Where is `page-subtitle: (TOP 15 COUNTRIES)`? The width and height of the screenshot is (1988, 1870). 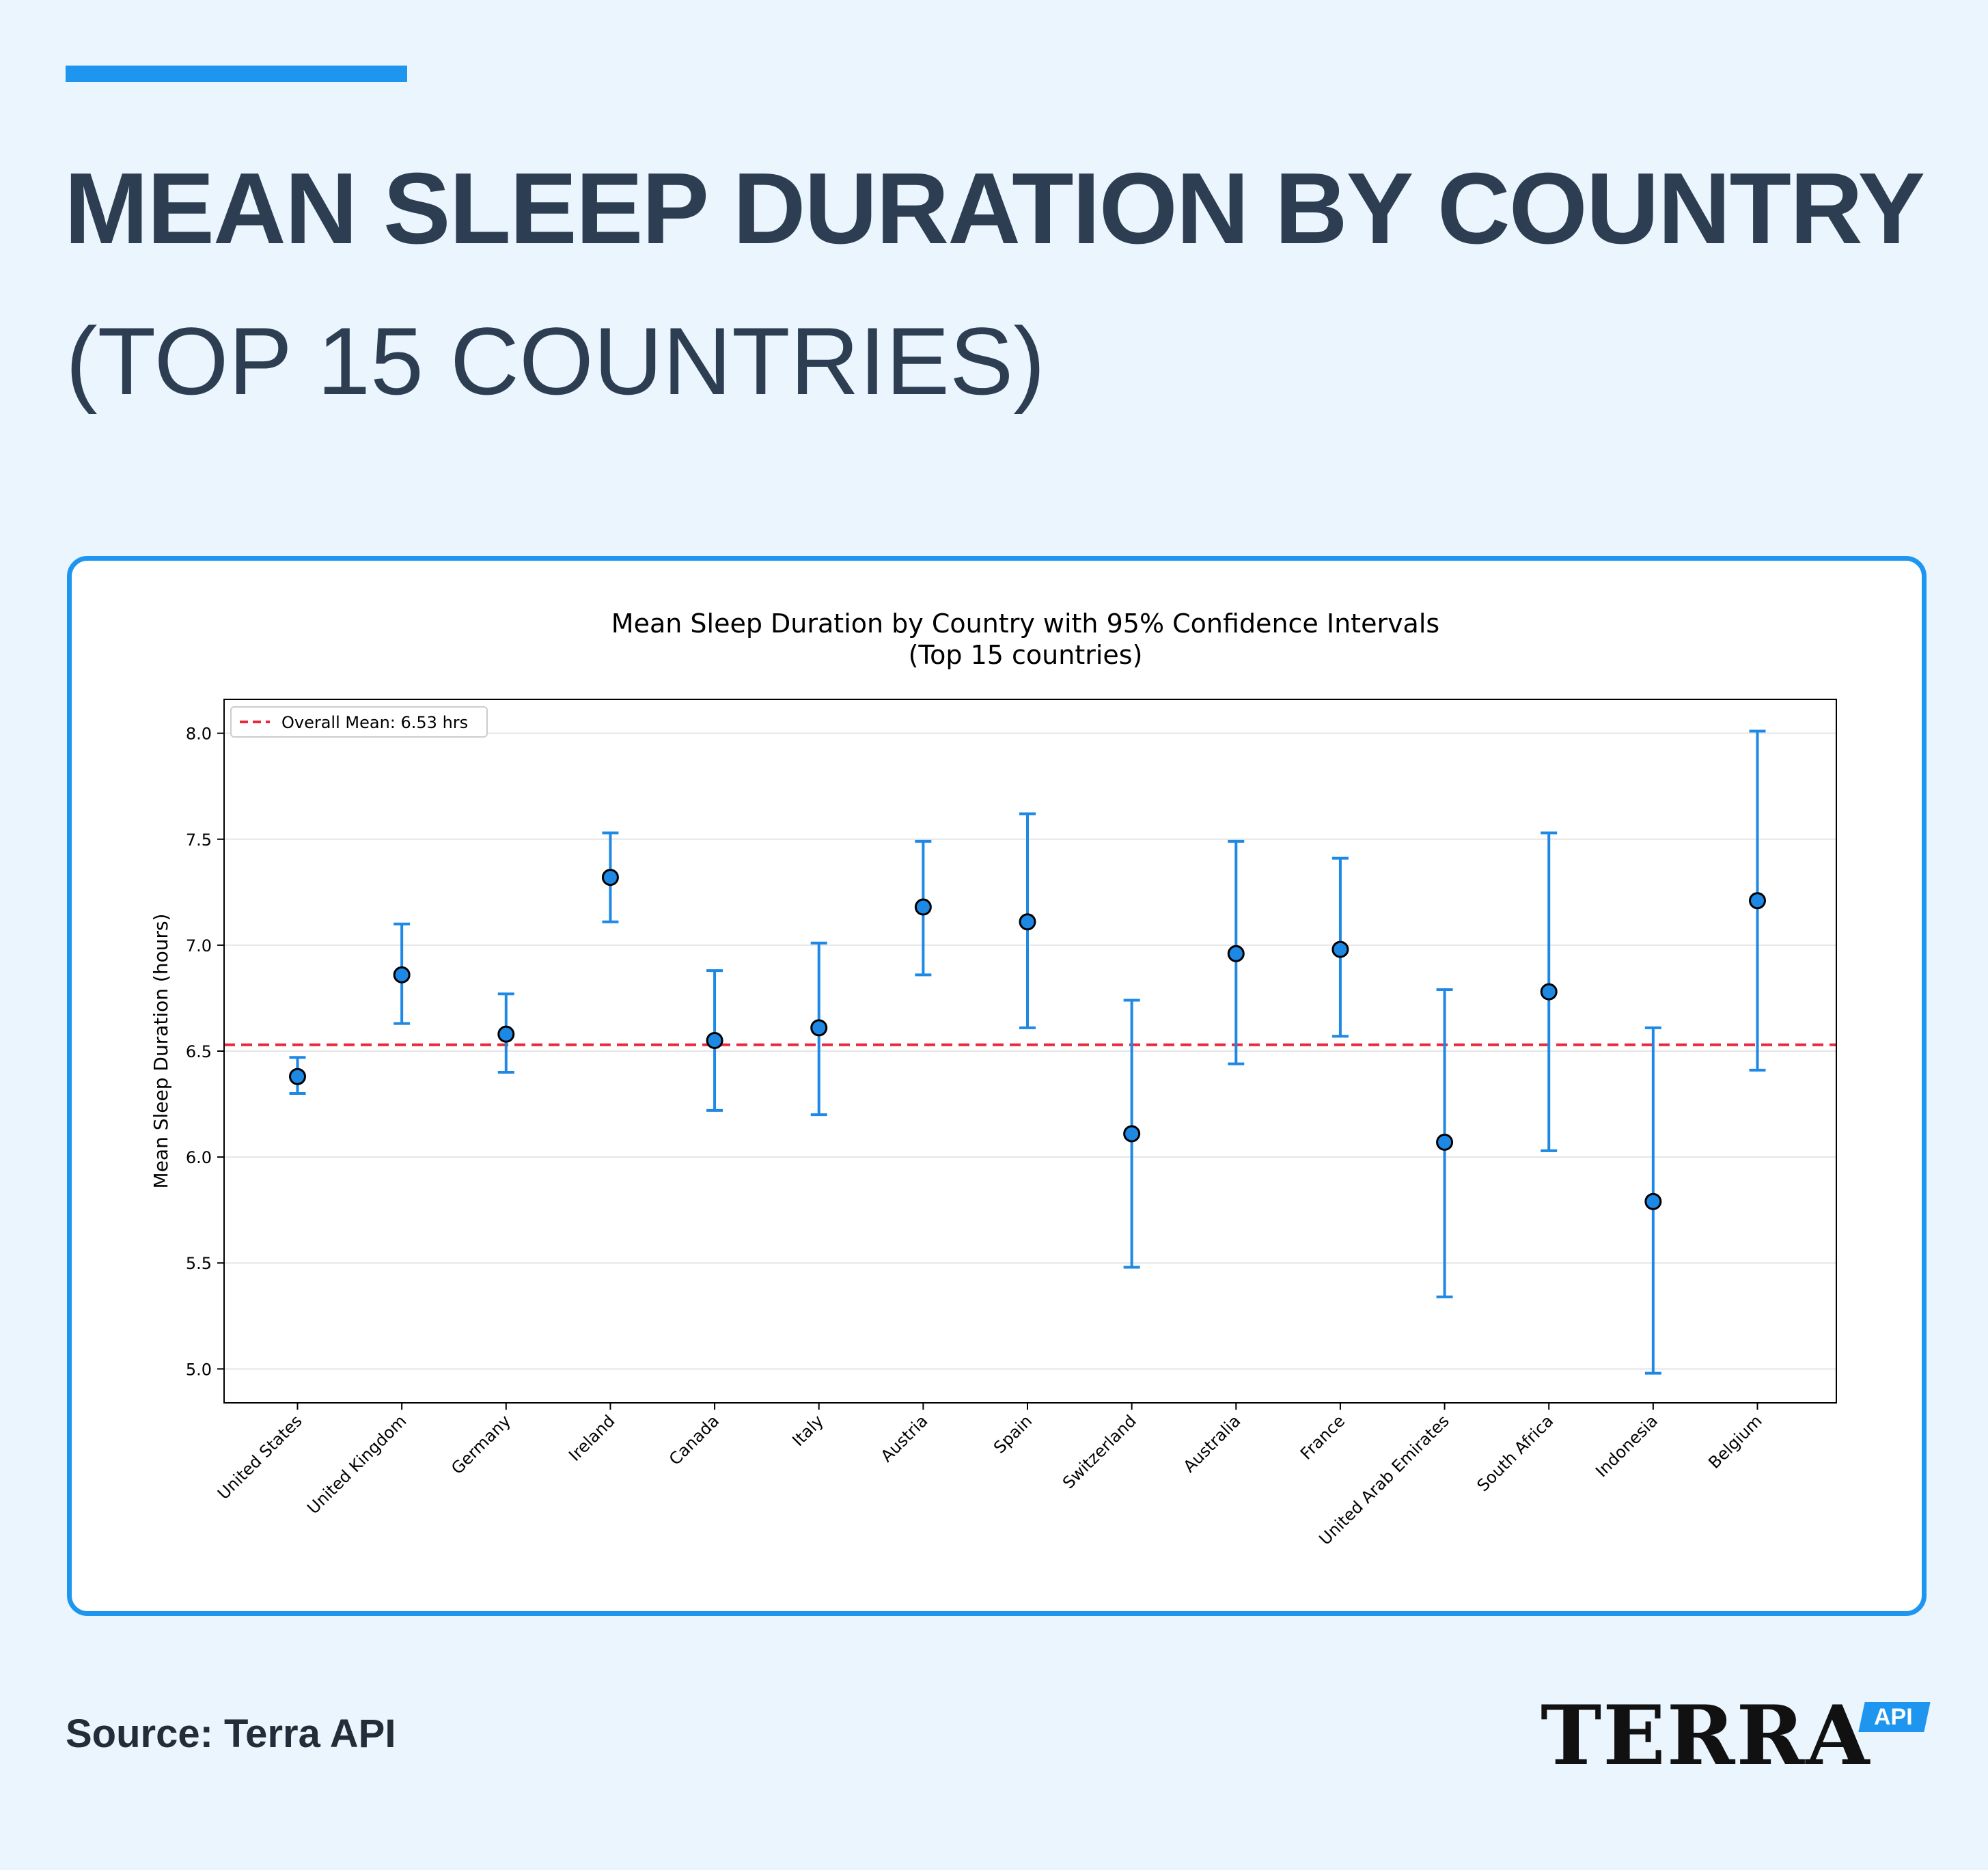 page-subtitle: (TOP 15 COUNTRIES) is located at coordinates (555, 361).